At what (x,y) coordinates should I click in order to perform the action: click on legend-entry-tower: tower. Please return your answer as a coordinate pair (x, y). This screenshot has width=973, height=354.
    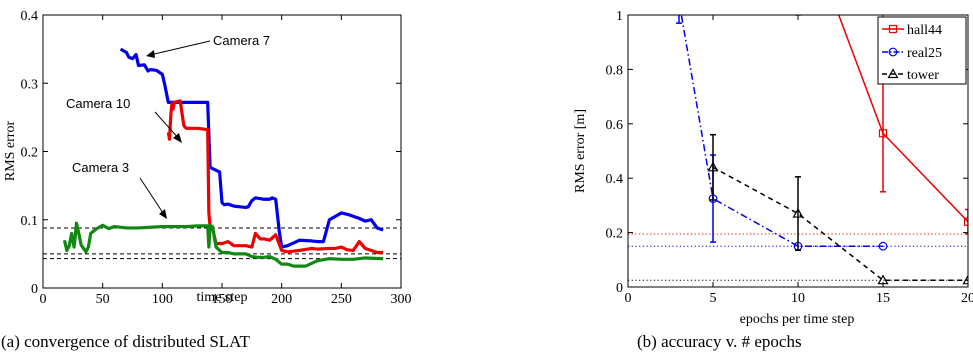
    Looking at the image, I should click on (910, 75).